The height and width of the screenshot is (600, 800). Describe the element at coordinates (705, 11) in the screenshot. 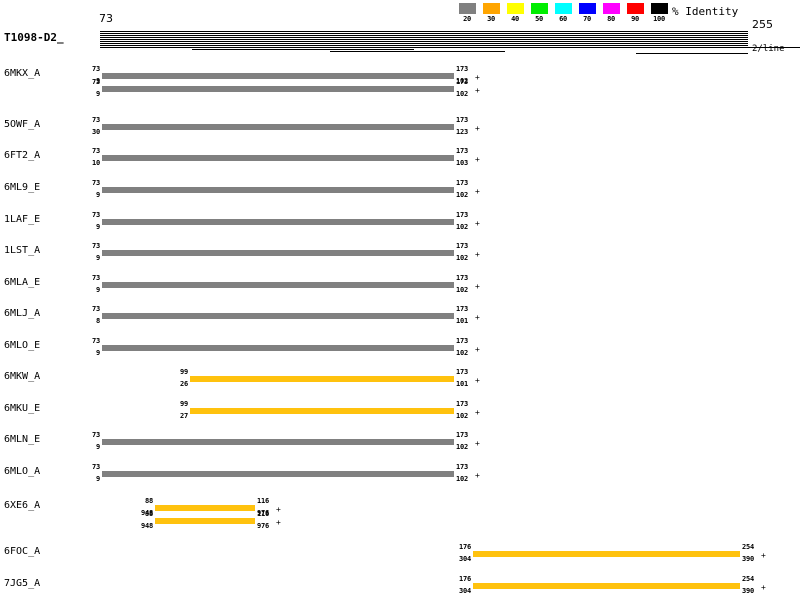

I see `legend-title: % Identity` at that location.